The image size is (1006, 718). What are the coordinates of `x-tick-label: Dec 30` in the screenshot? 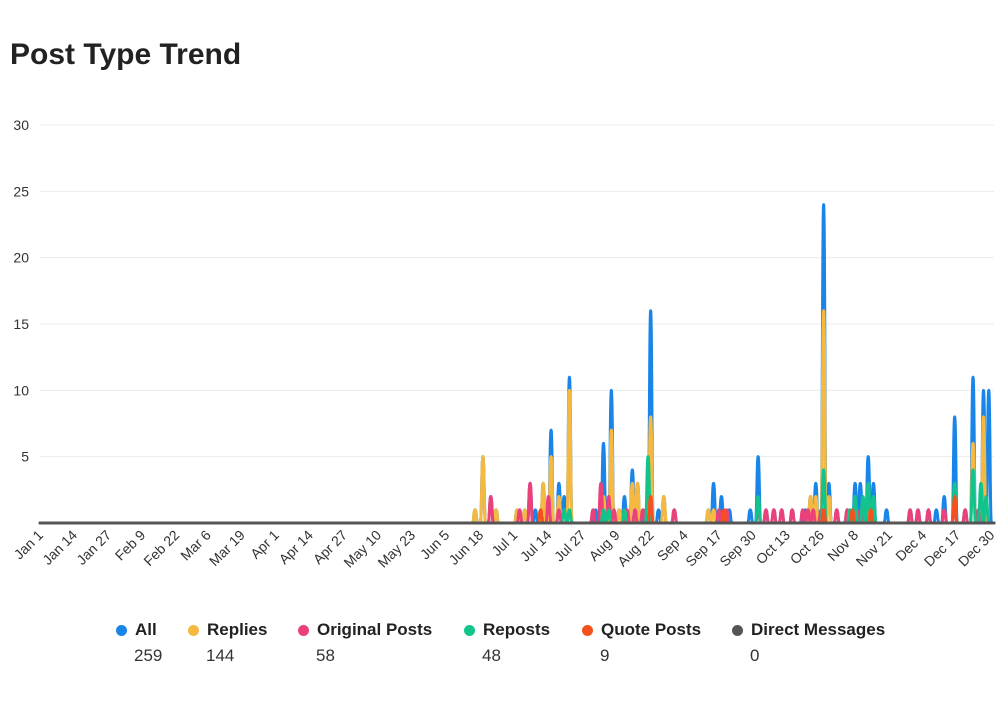 It's located at (976, 548).